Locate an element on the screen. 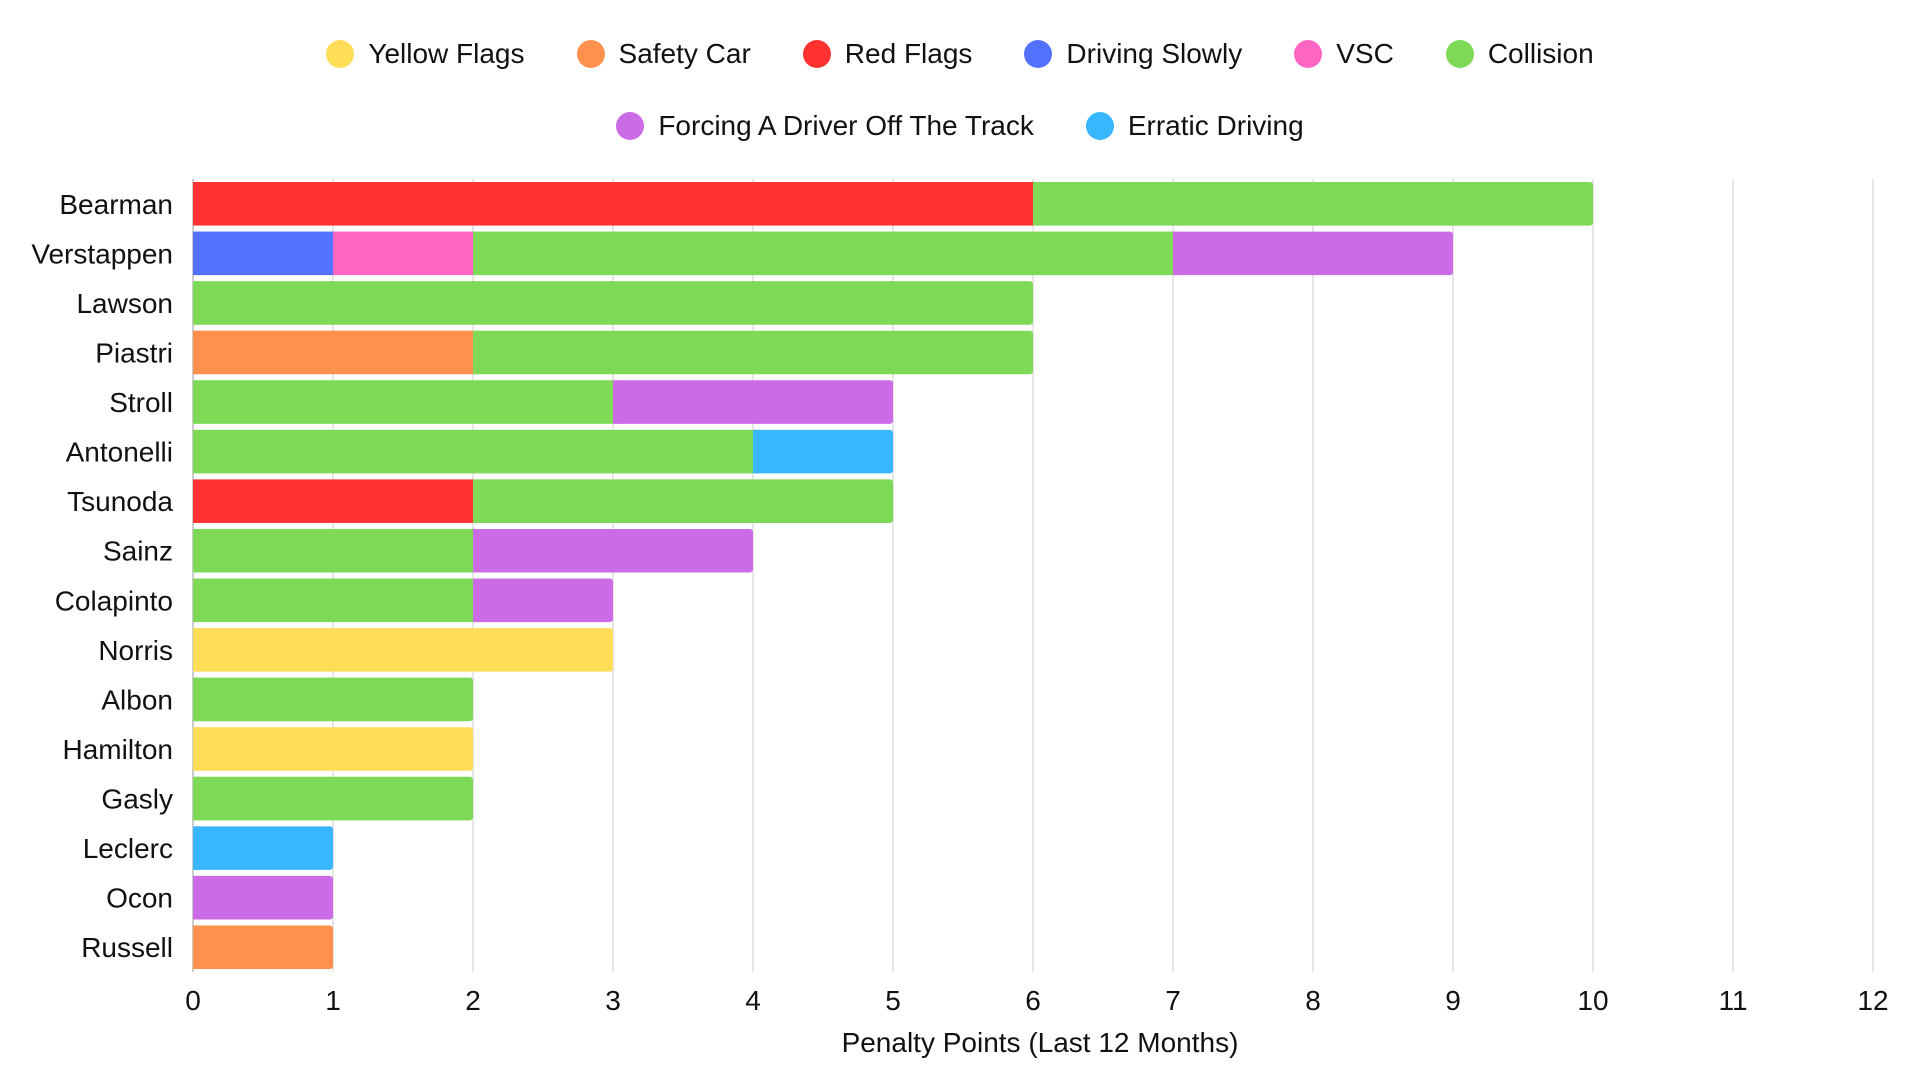 The image size is (1920, 1080). legend-label: Collision is located at coordinates (1540, 53).